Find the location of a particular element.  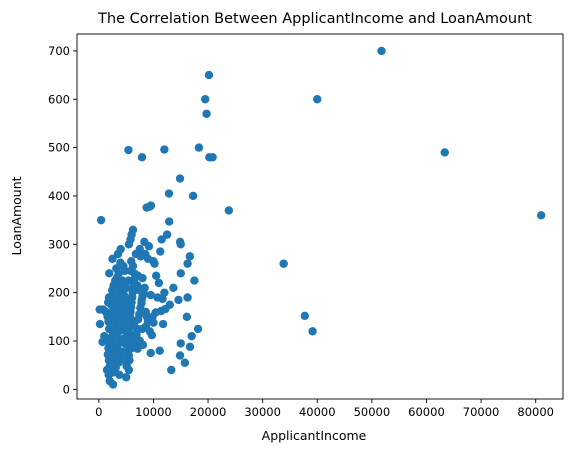

y-tick-label: 200 is located at coordinates (59, 293).